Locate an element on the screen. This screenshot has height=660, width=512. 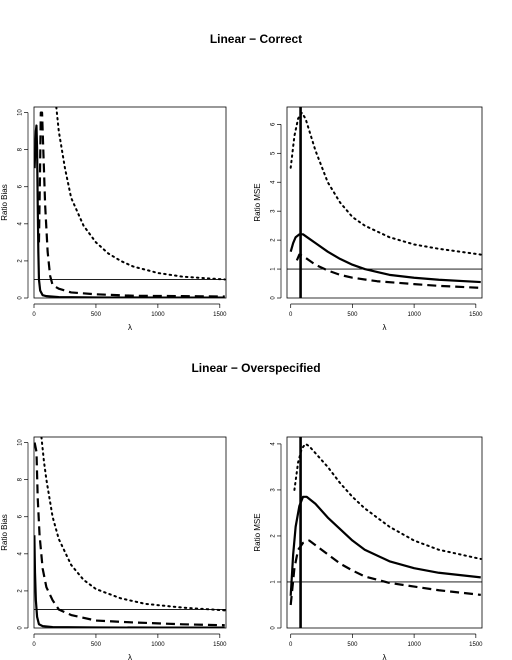
section-title-correct: Linear − Correct is located at coordinates (256, 39).